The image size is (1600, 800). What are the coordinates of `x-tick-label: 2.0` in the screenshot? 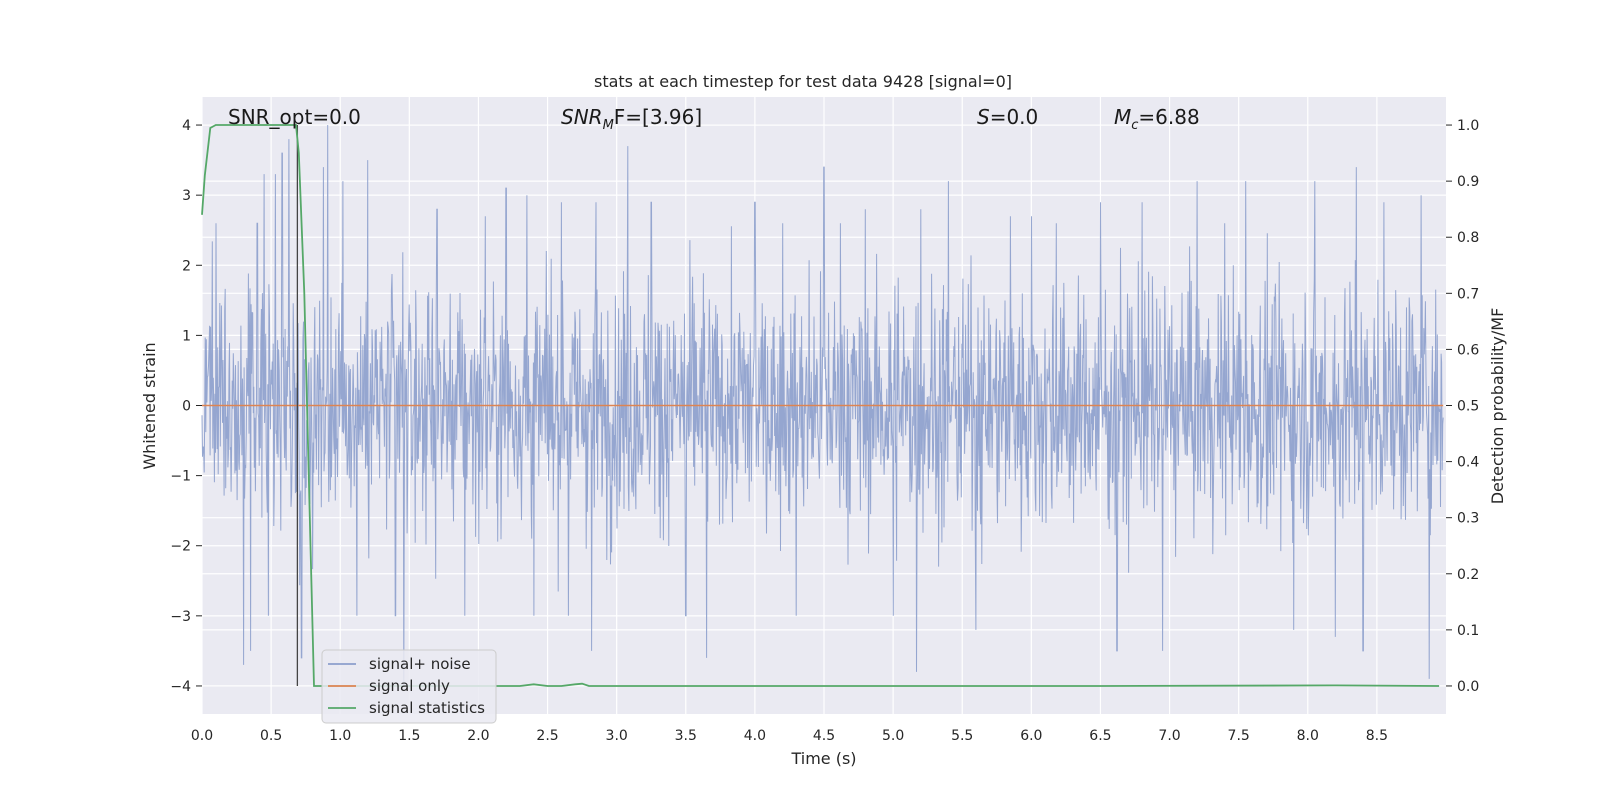 It's located at (478, 736).